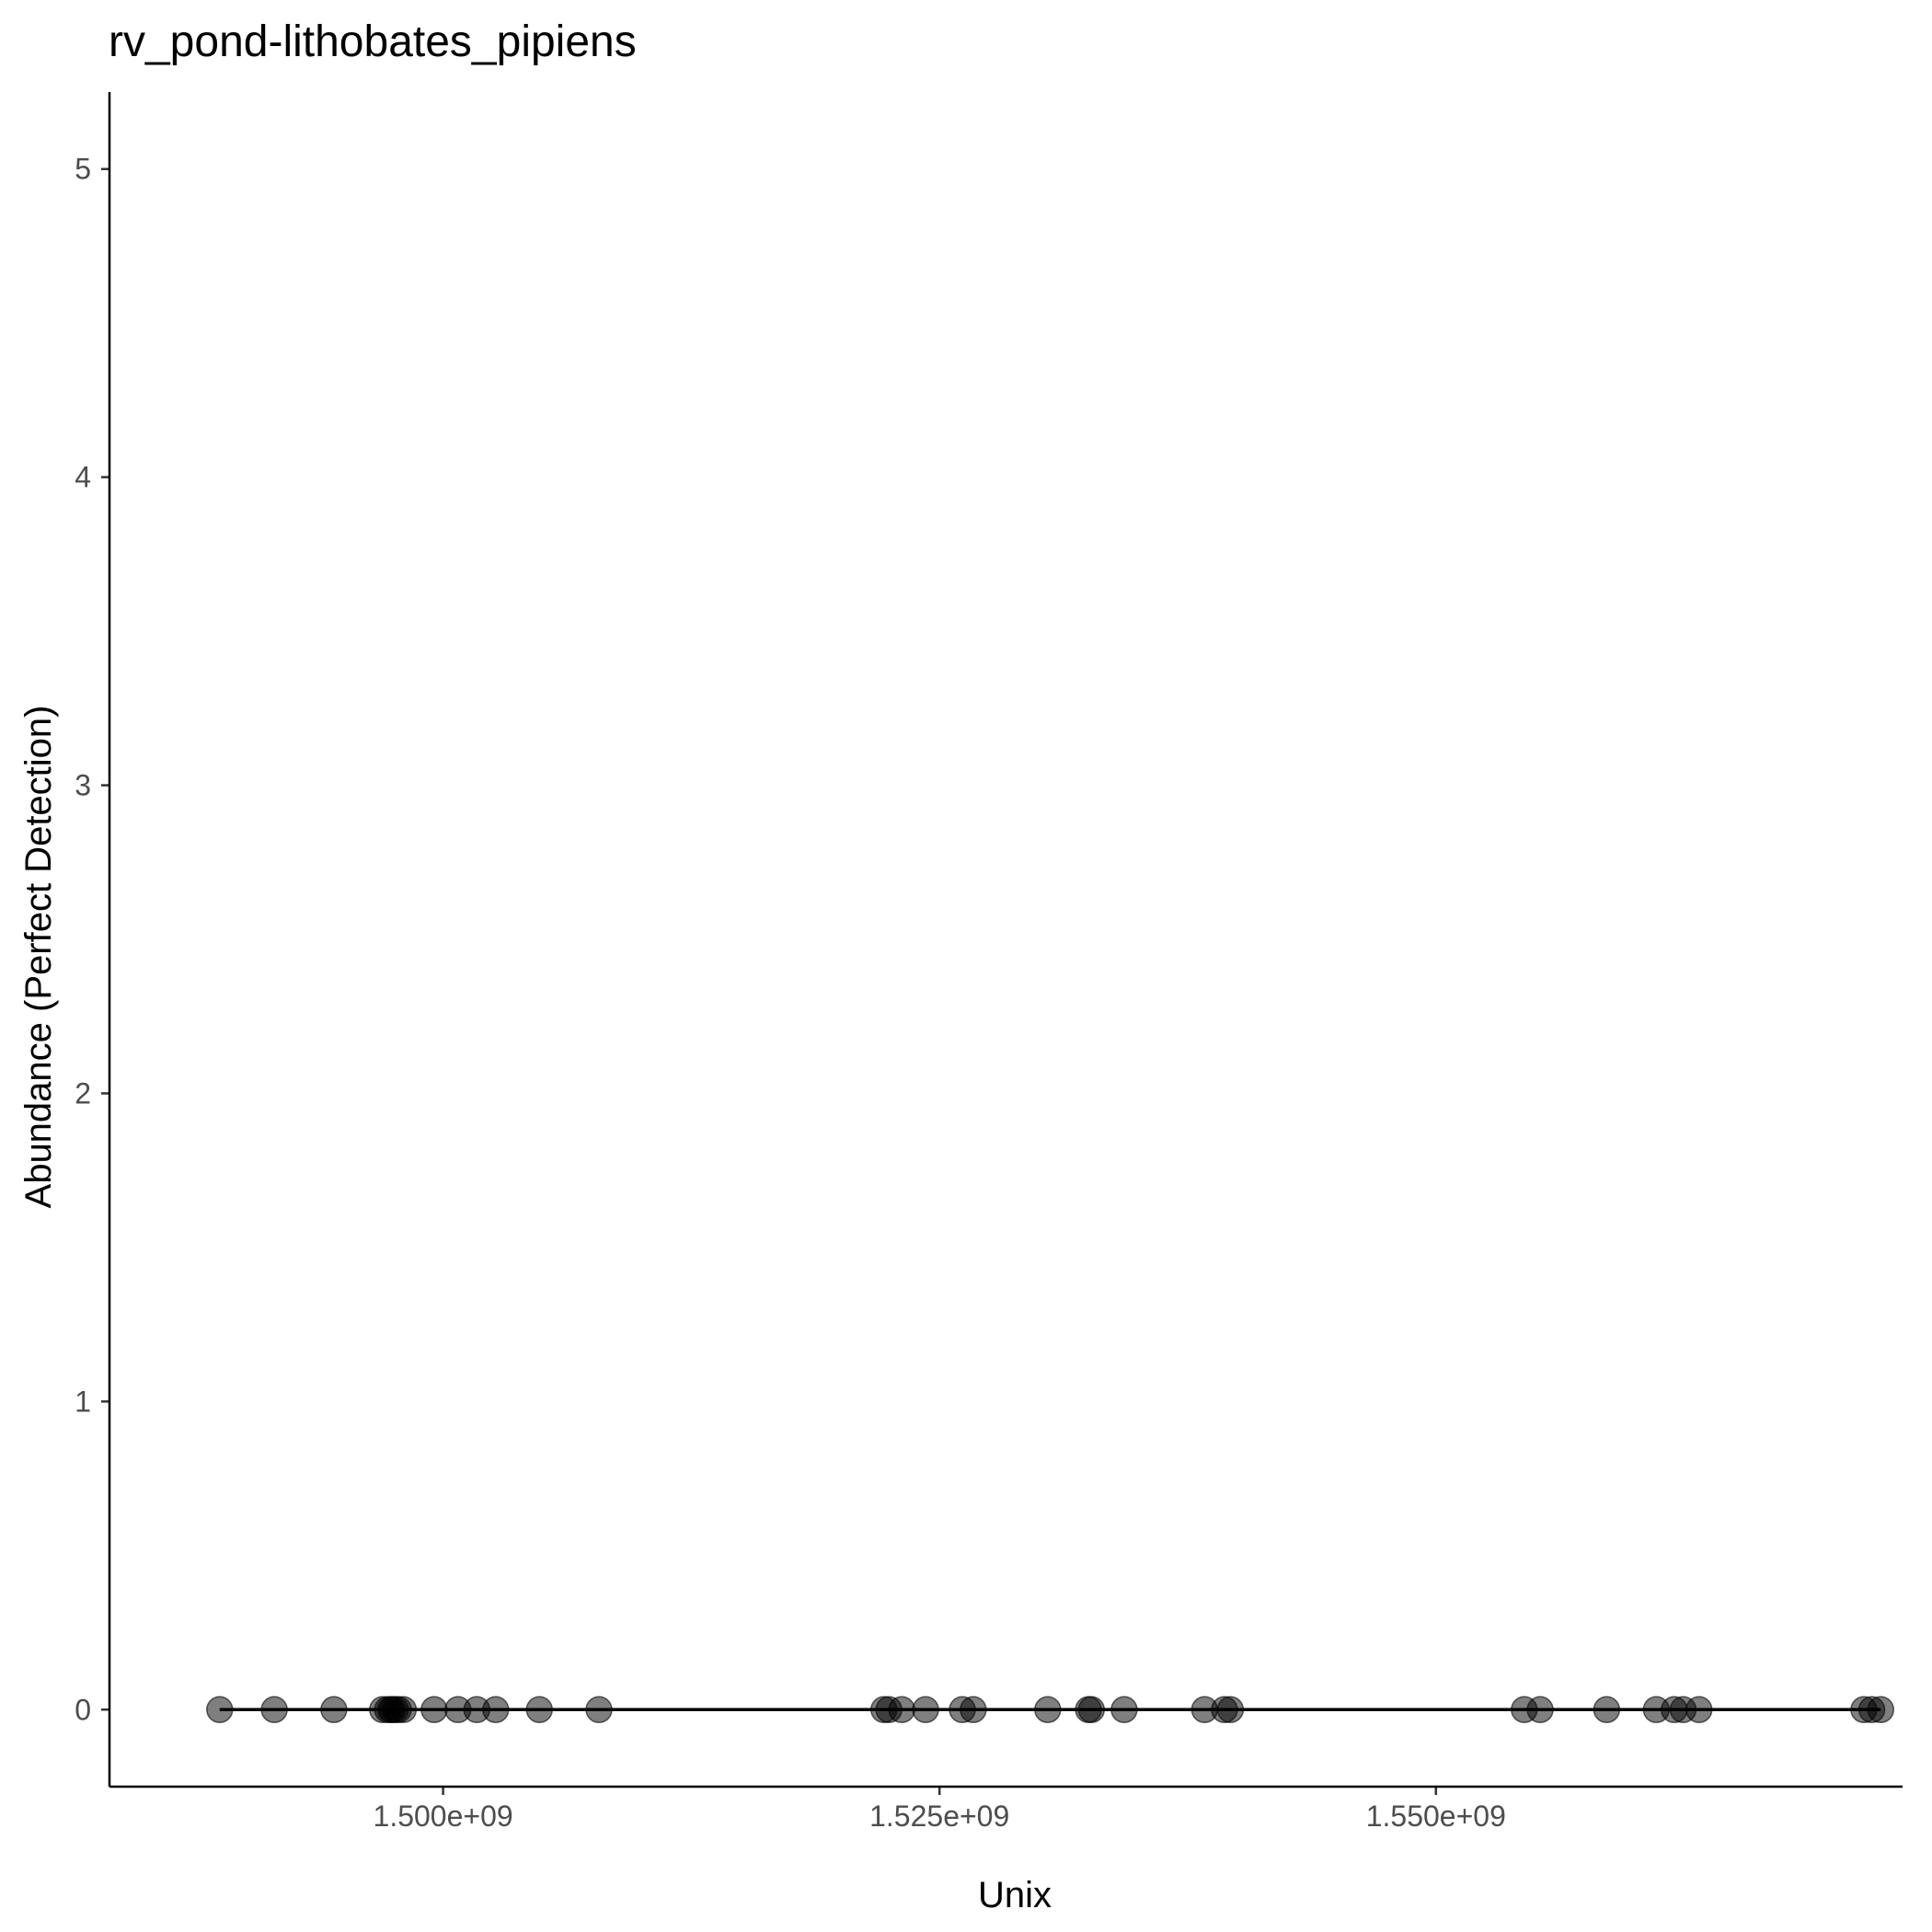 Image resolution: width=1932 pixels, height=1932 pixels. Describe the element at coordinates (83, 169) in the screenshot. I see `y-tick-label: 5` at that location.